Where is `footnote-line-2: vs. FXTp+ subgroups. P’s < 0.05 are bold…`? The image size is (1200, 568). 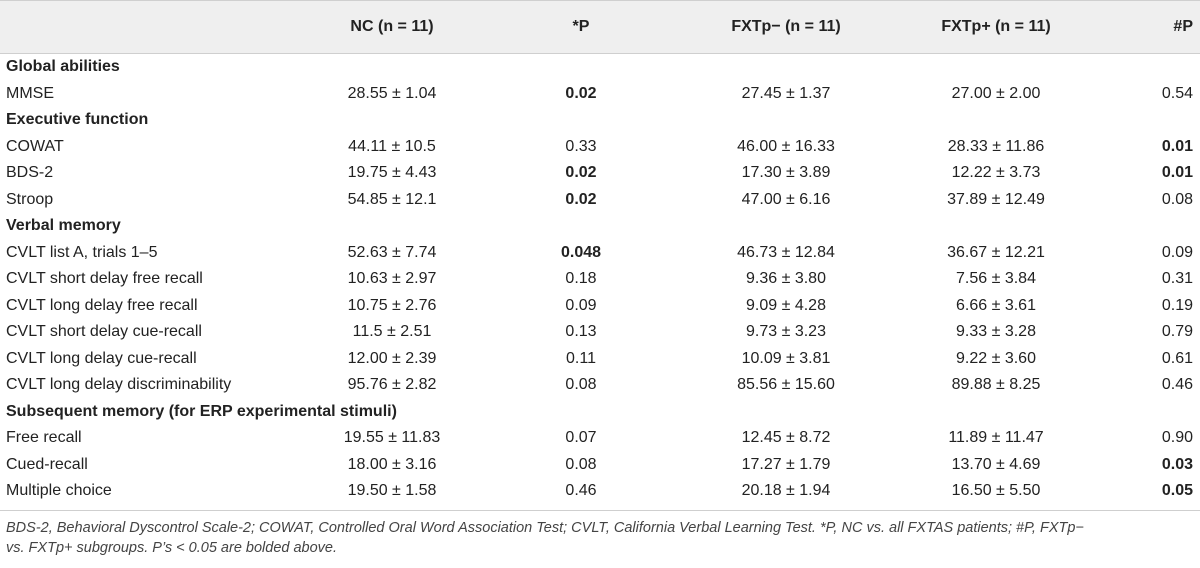 footnote-line-2: vs. FXTp+ subgroups. P’s < 0.05 are bold… is located at coordinates (172, 548).